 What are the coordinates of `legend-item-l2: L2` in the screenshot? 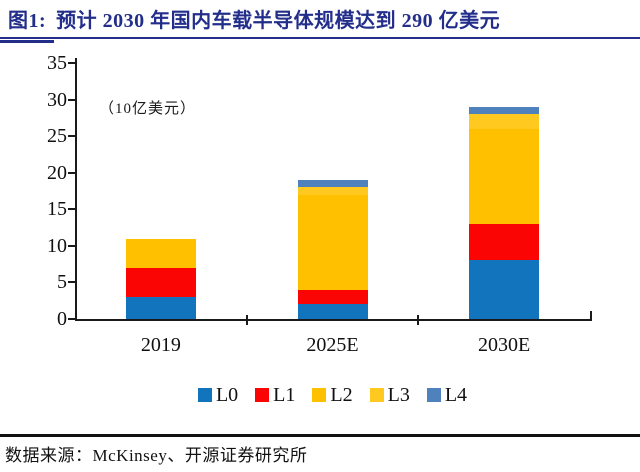 It's located at (332, 395).